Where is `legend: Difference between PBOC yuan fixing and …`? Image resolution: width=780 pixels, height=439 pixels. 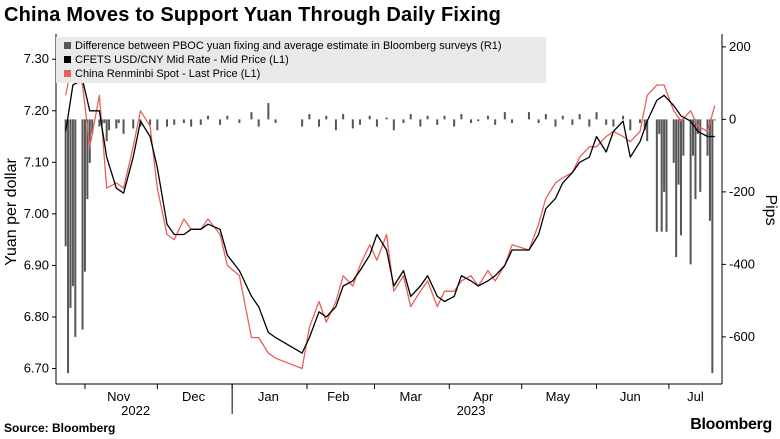
legend: Difference between PBOC yuan fixing and … is located at coordinates (301, 60).